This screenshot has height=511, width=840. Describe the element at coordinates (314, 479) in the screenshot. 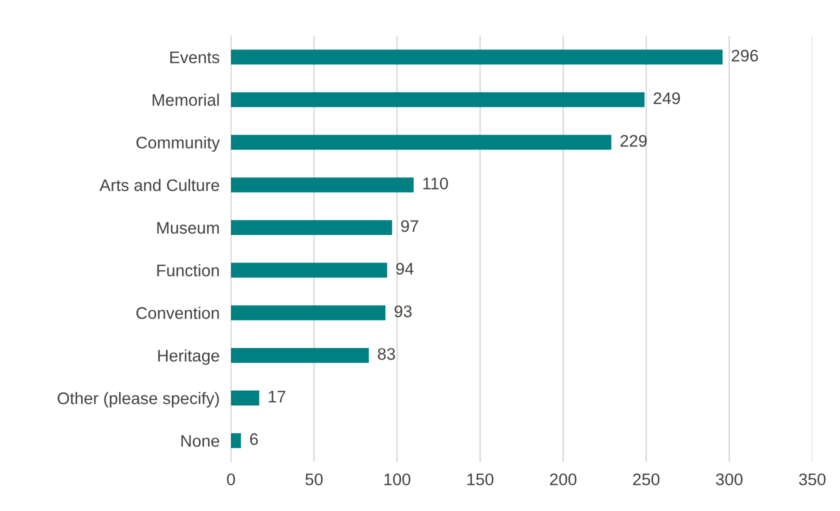

I see `x-tick-label: 50` at that location.